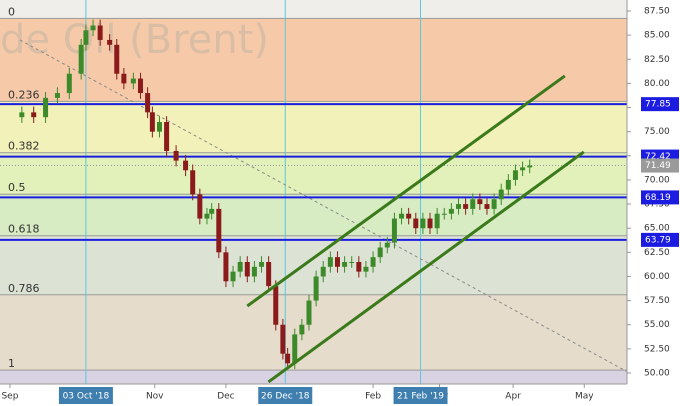 This screenshot has width=680, height=406. What do you see at coordinates (17, 187) in the screenshot?
I see `fib-label: 0.5` at bounding box center [17, 187].